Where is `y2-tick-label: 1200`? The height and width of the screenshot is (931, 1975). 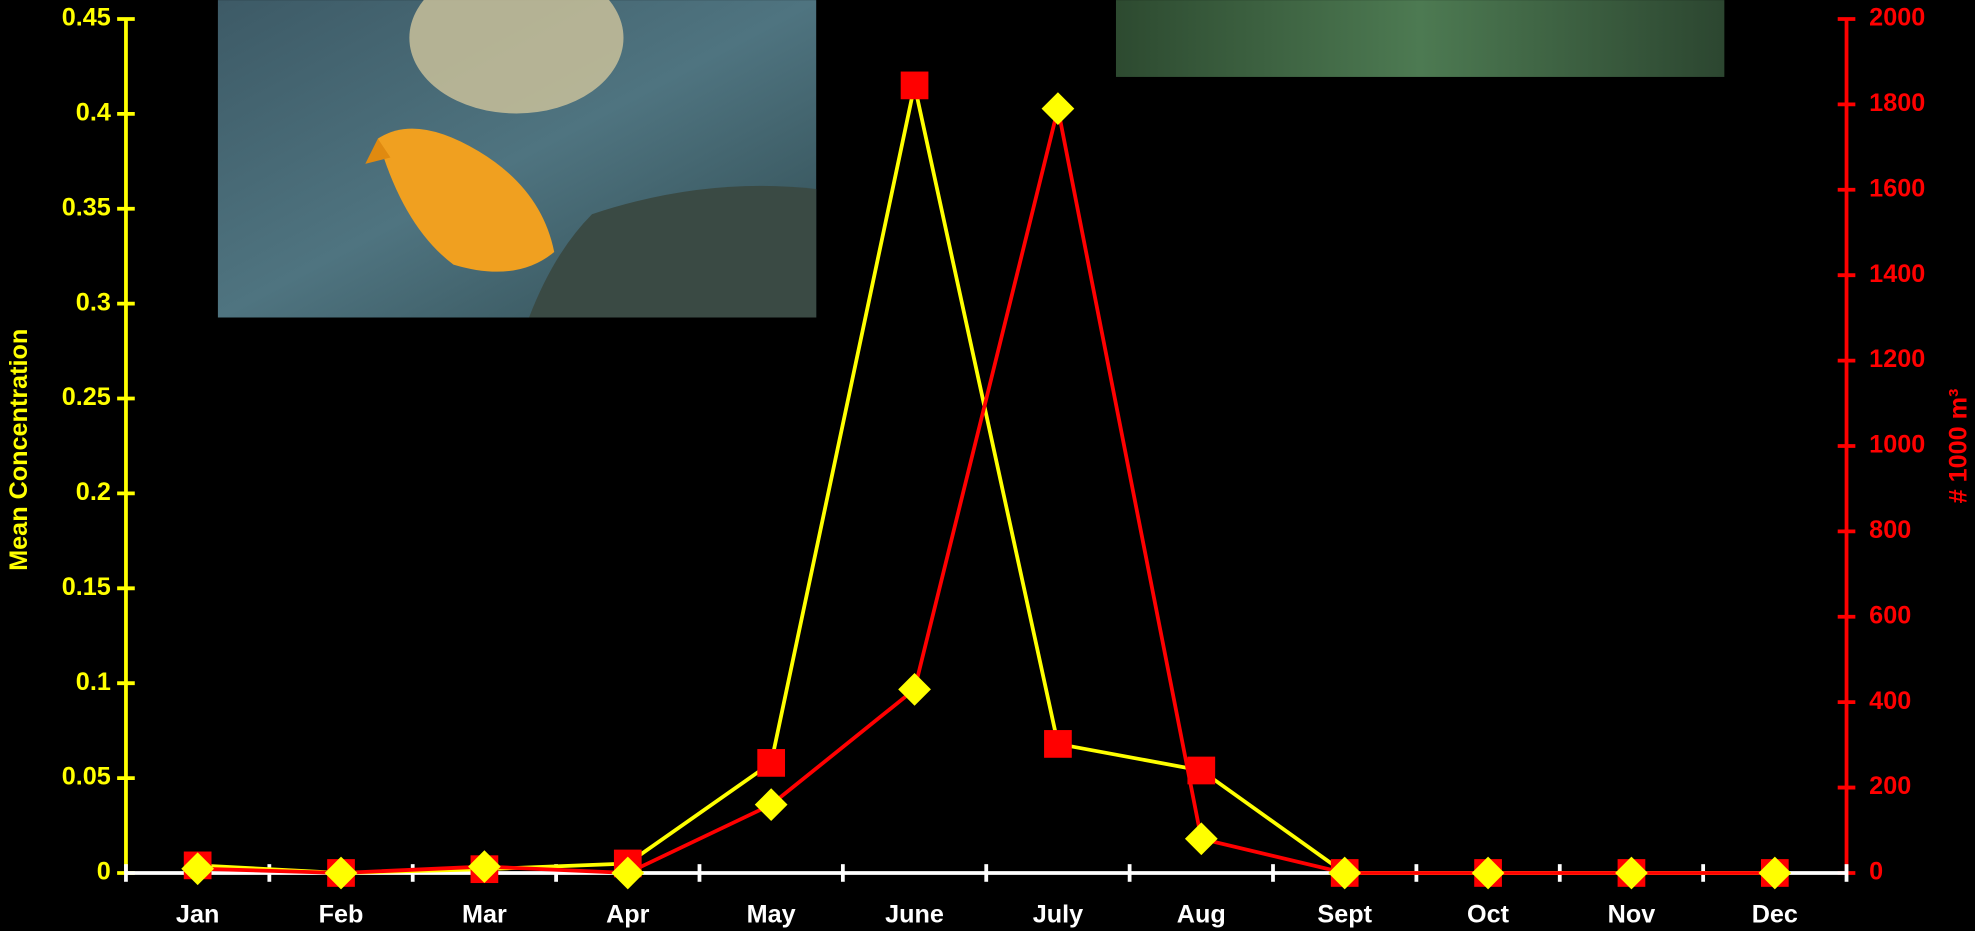 y2-tick-label: 1200 is located at coordinates (1897, 359).